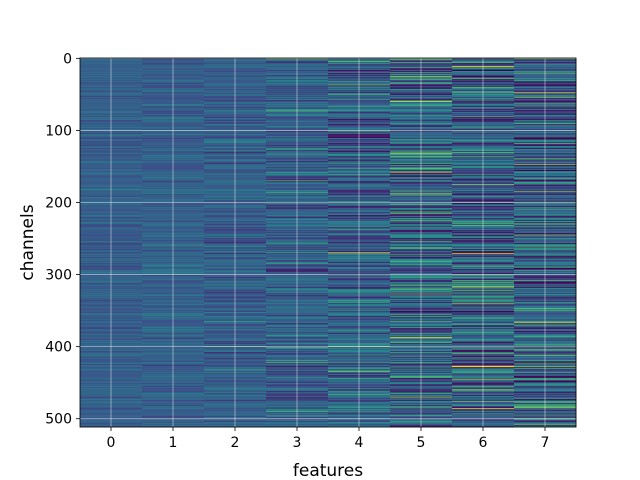 Image resolution: width=640 pixels, height=480 pixels. Describe the element at coordinates (58, 131) in the screenshot. I see `y-tick-label: 100` at that location.